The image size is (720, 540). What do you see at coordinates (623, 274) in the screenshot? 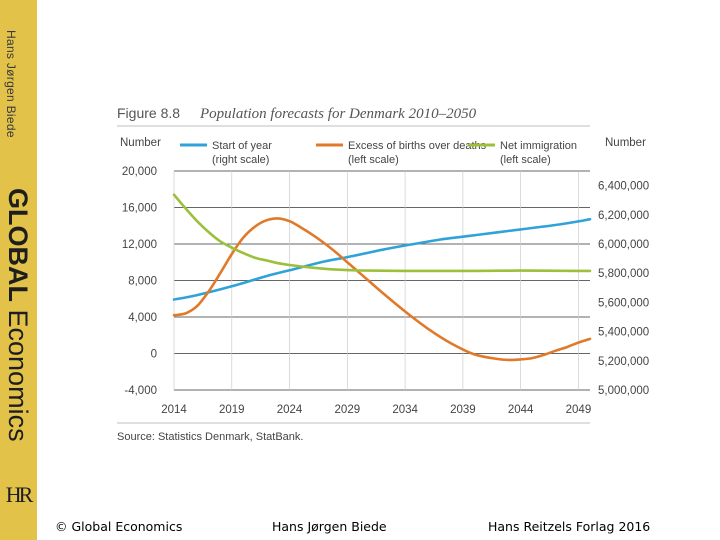
I see `right-tick-label: 5,800,000` at bounding box center [623, 274].